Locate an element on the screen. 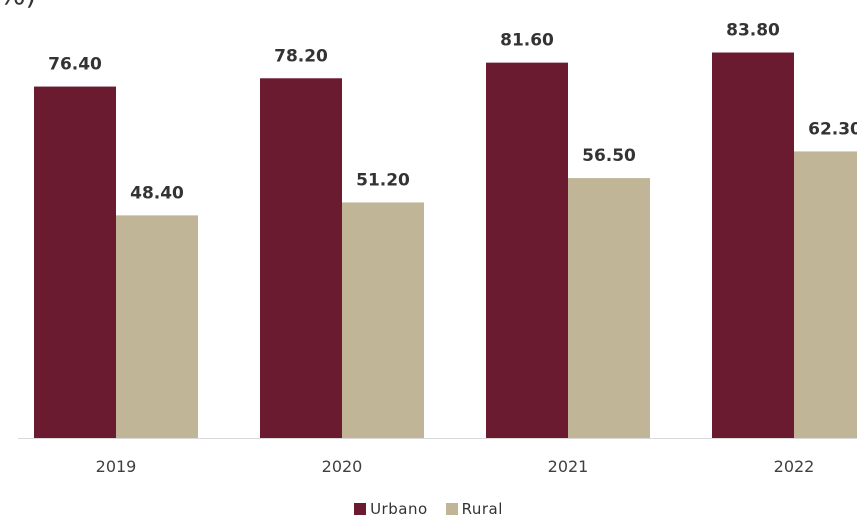  bar-urbano-2021 is located at coordinates (527, 250).